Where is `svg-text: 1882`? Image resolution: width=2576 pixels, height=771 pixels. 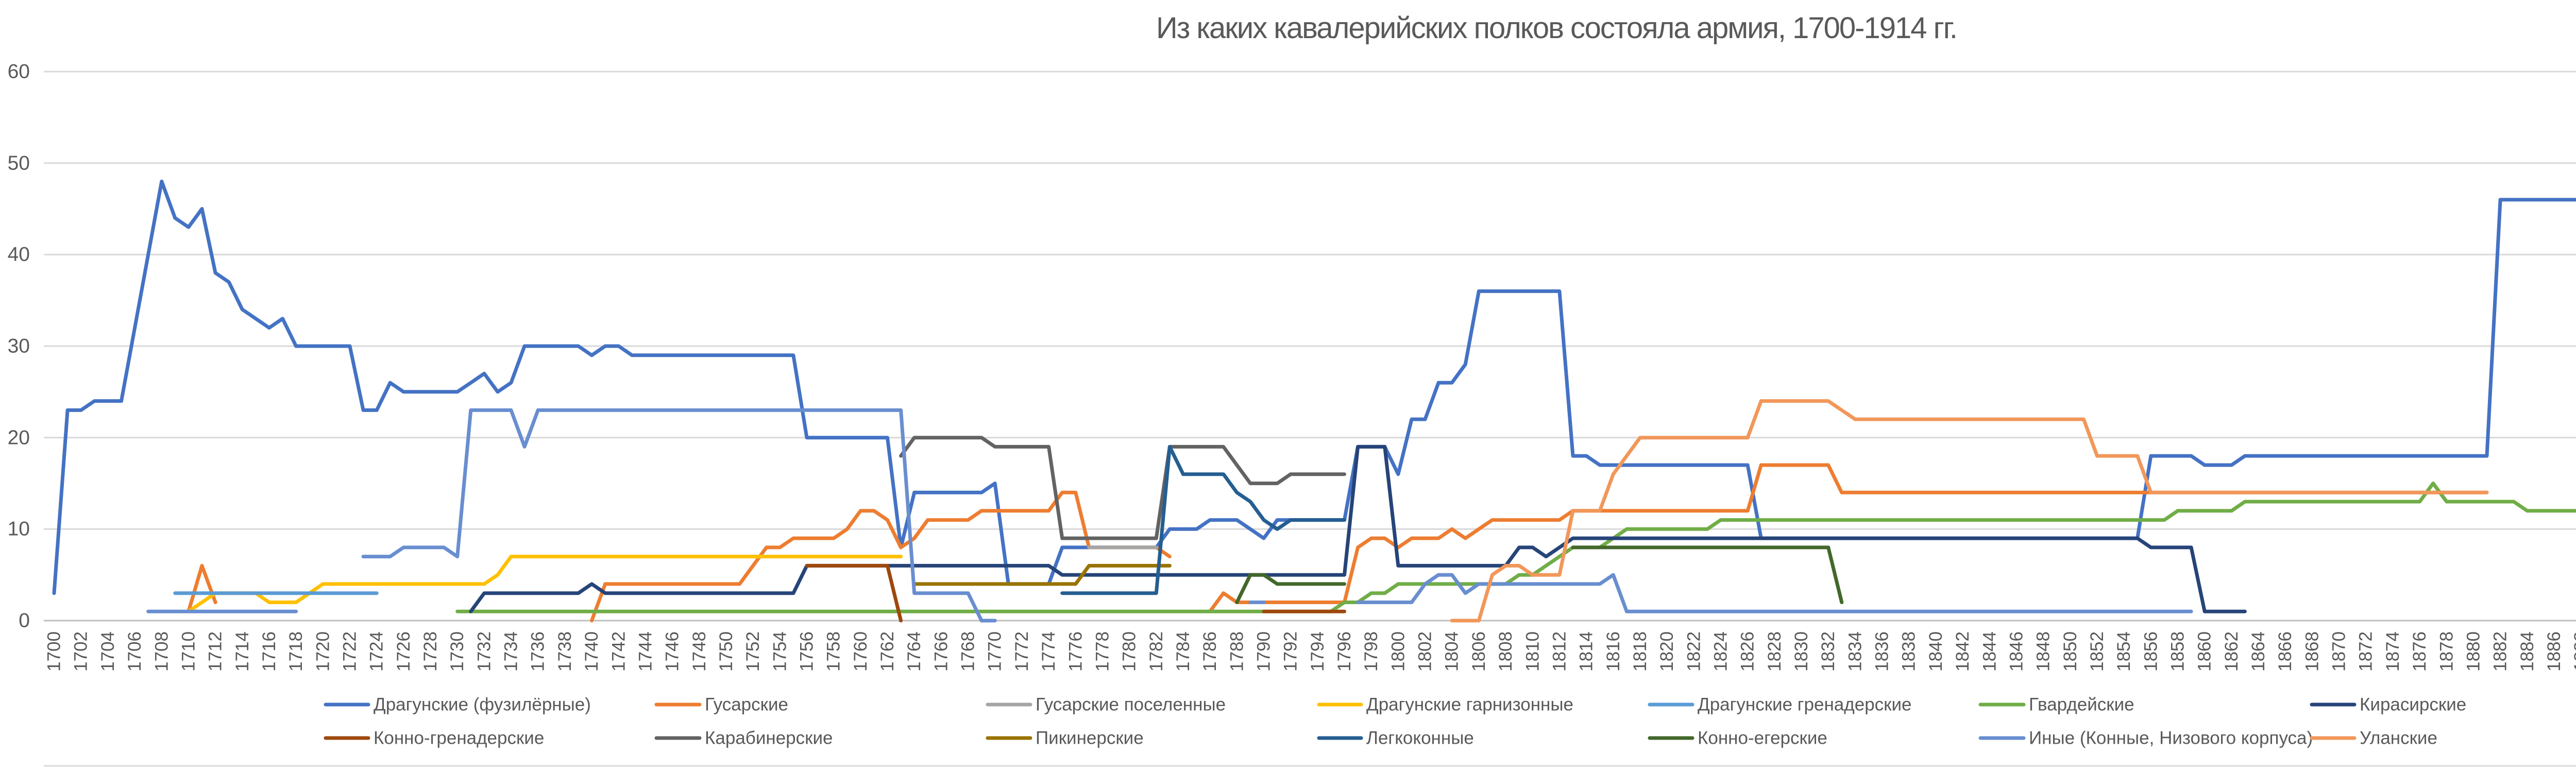 svg-text: 1882 is located at coordinates (2500, 651).